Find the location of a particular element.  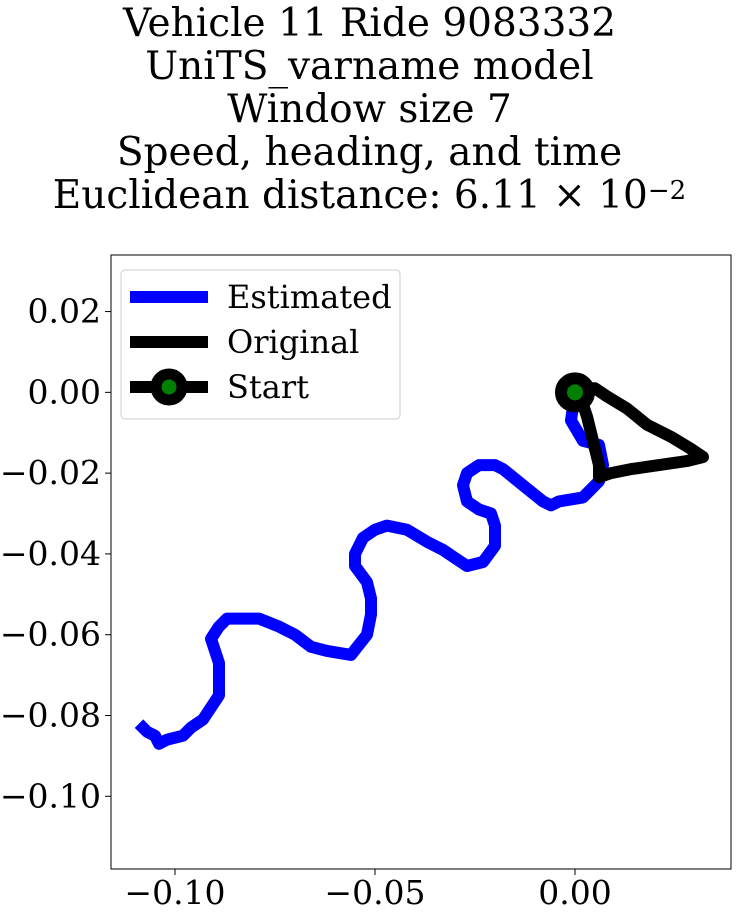

title-metric-exponent: −2 is located at coordinates (667, 191).